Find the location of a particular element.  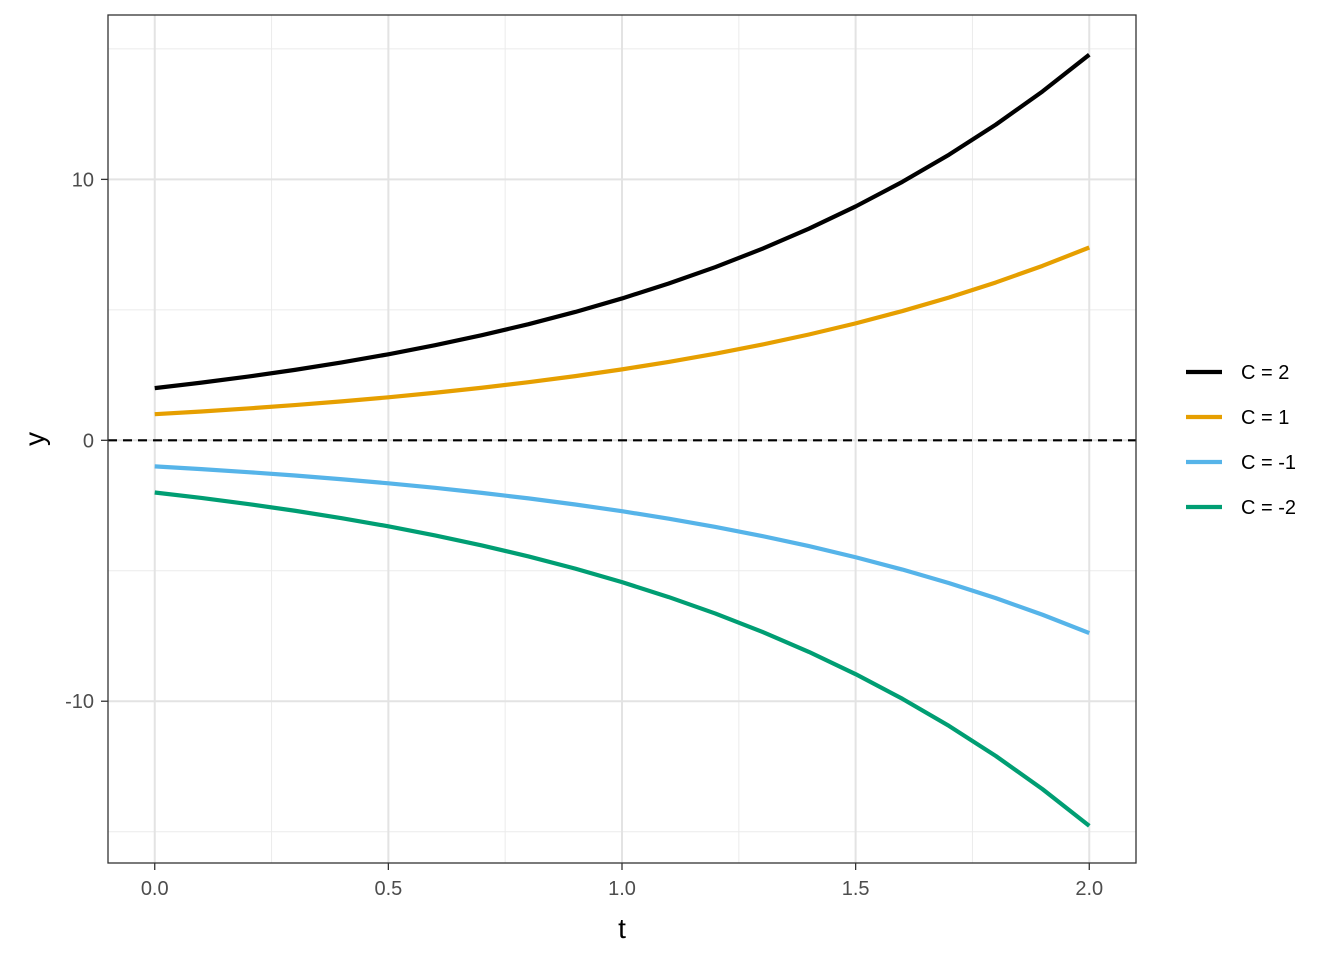

x-tick-label: 1.5 is located at coordinates (856, 889).